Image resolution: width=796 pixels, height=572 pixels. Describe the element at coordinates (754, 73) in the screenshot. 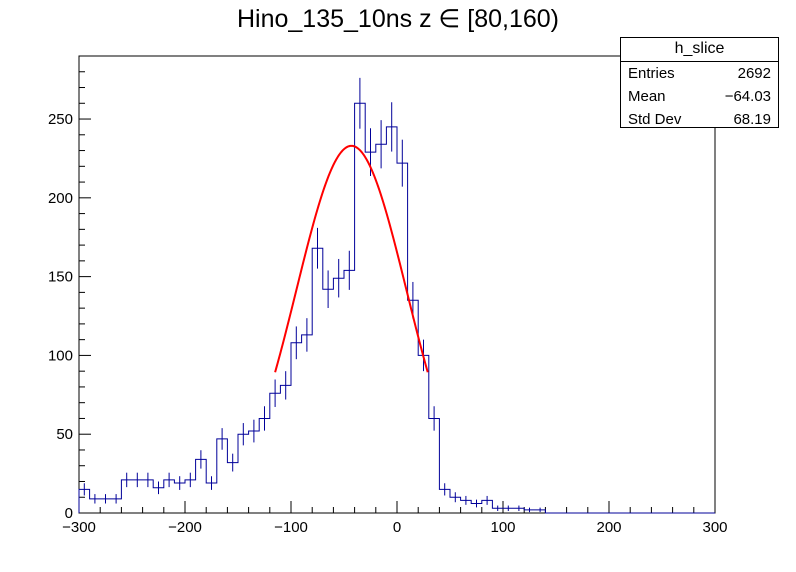

I see `stats-value: 2692` at that location.